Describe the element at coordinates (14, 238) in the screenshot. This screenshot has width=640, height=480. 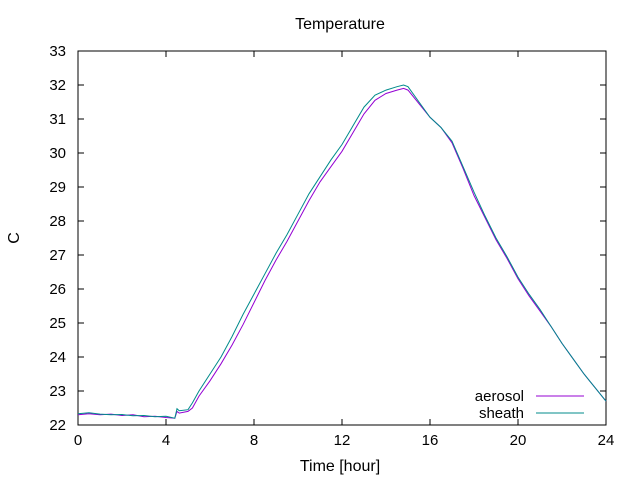
I see `y-axis-title: C` at that location.